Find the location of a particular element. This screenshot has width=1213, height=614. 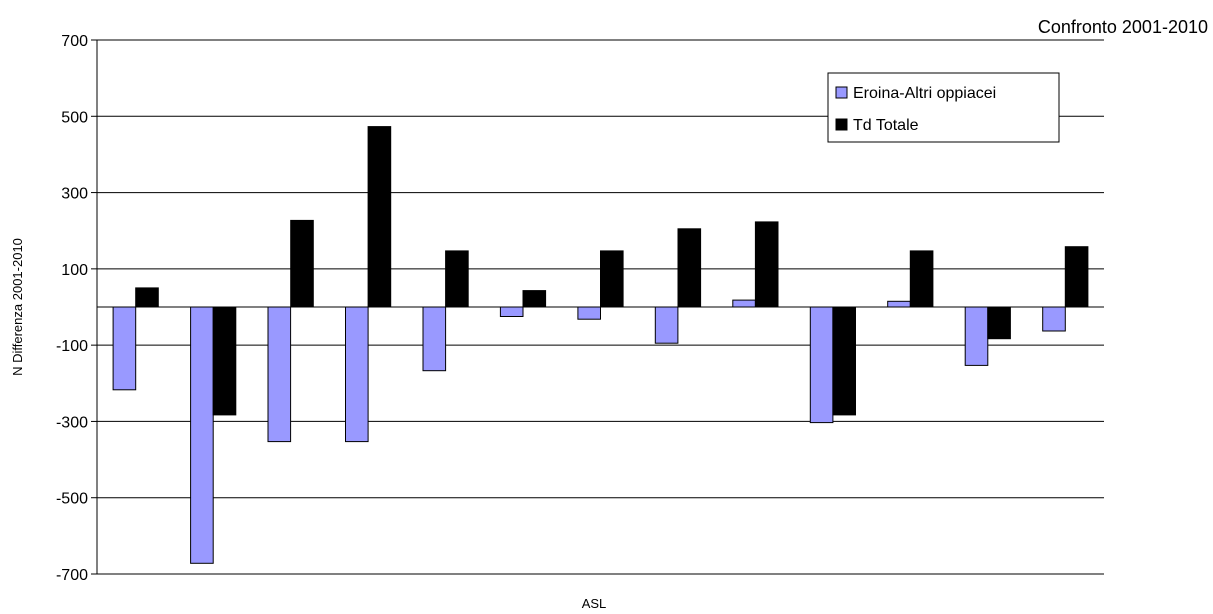

y-tick-label: -100 is located at coordinates (72, 346).